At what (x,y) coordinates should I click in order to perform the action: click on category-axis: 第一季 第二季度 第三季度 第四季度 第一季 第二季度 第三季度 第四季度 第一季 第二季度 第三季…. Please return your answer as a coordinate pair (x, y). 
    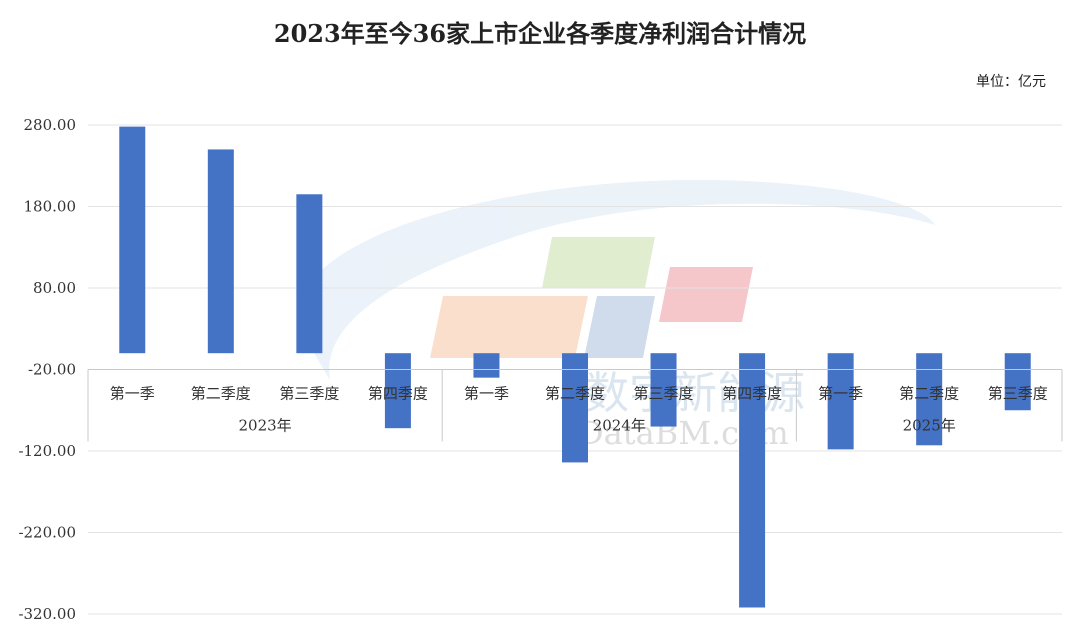
    Looking at the image, I should click on (575, 405).